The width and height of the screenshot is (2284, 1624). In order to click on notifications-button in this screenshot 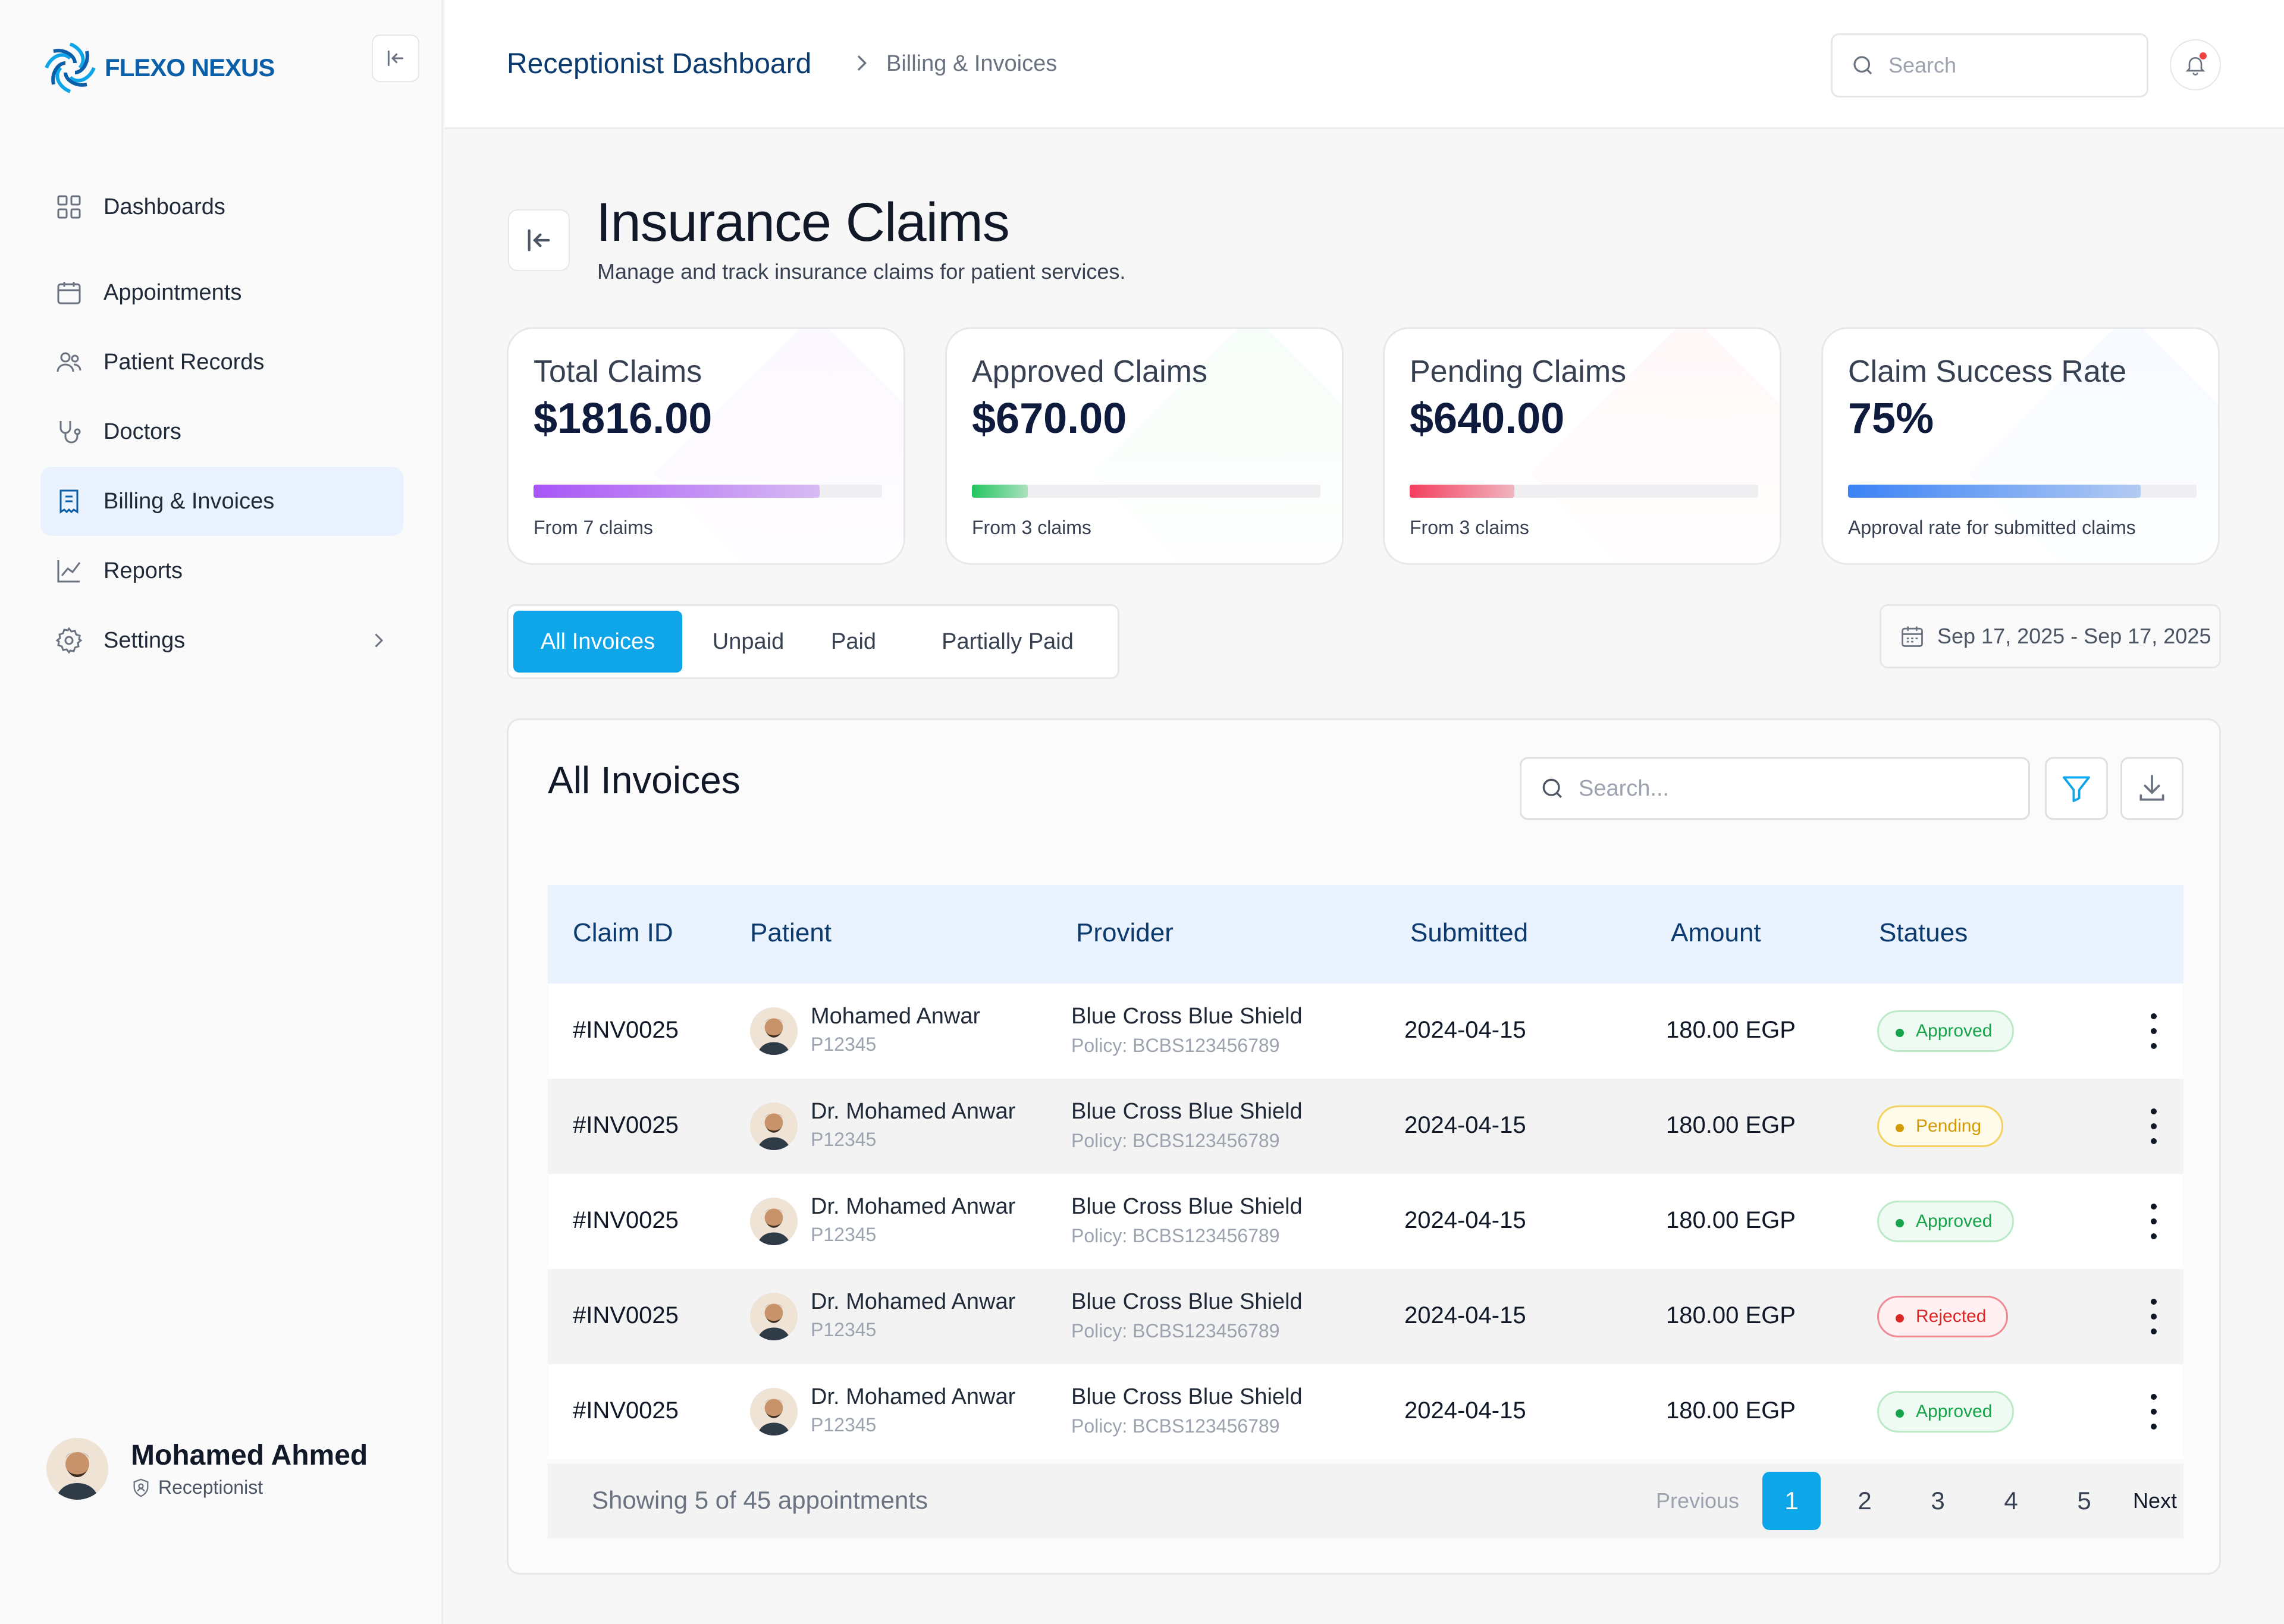, I will do `click(2196, 64)`.